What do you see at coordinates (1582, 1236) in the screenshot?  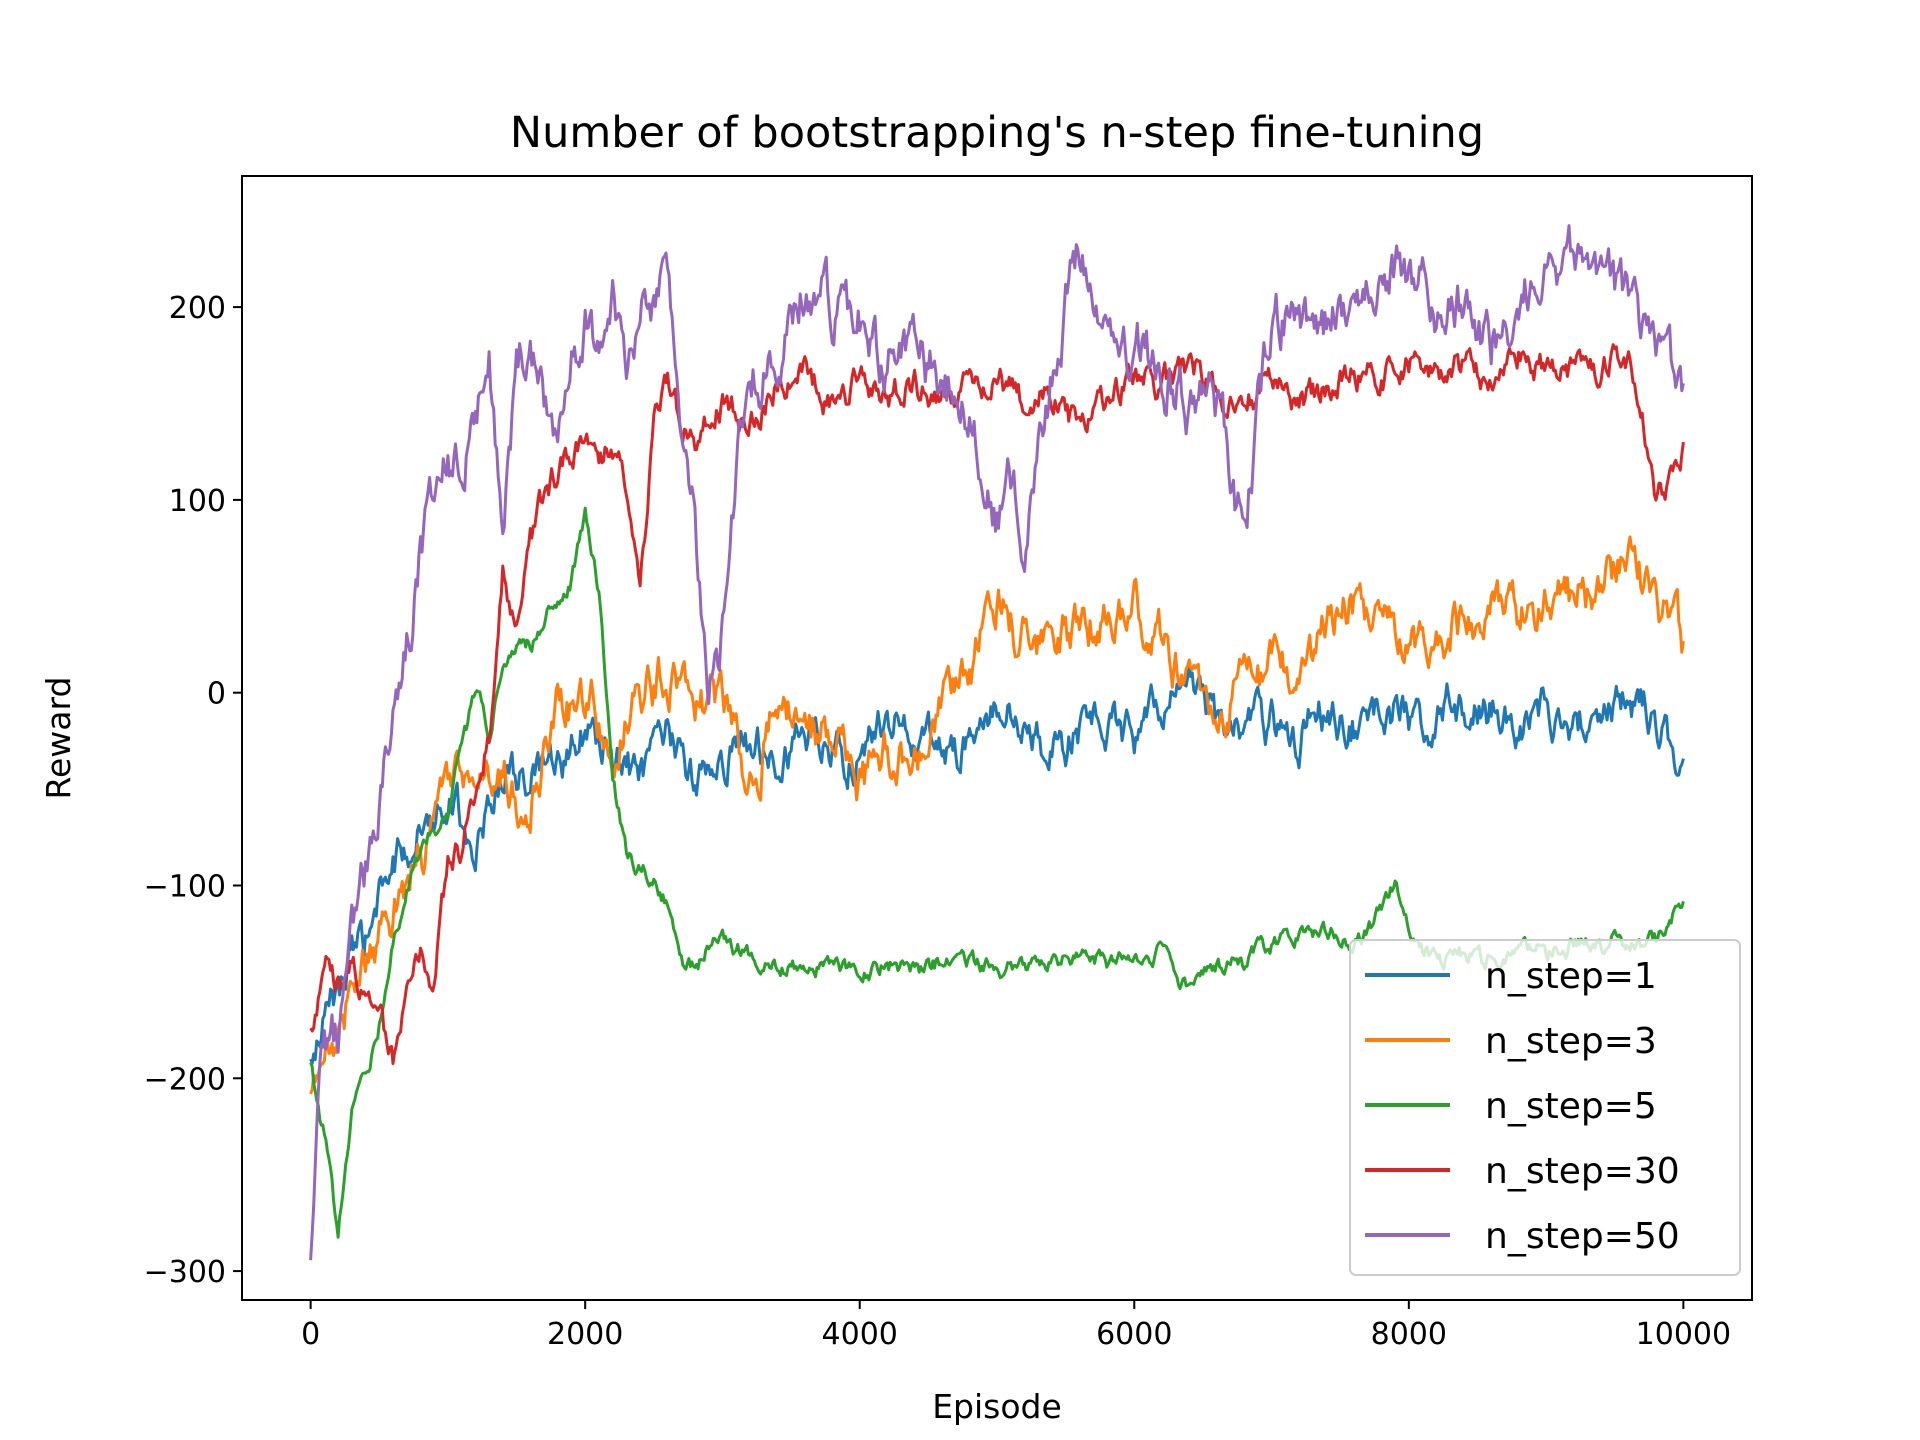 I see `legend-label: n_step=50` at bounding box center [1582, 1236].